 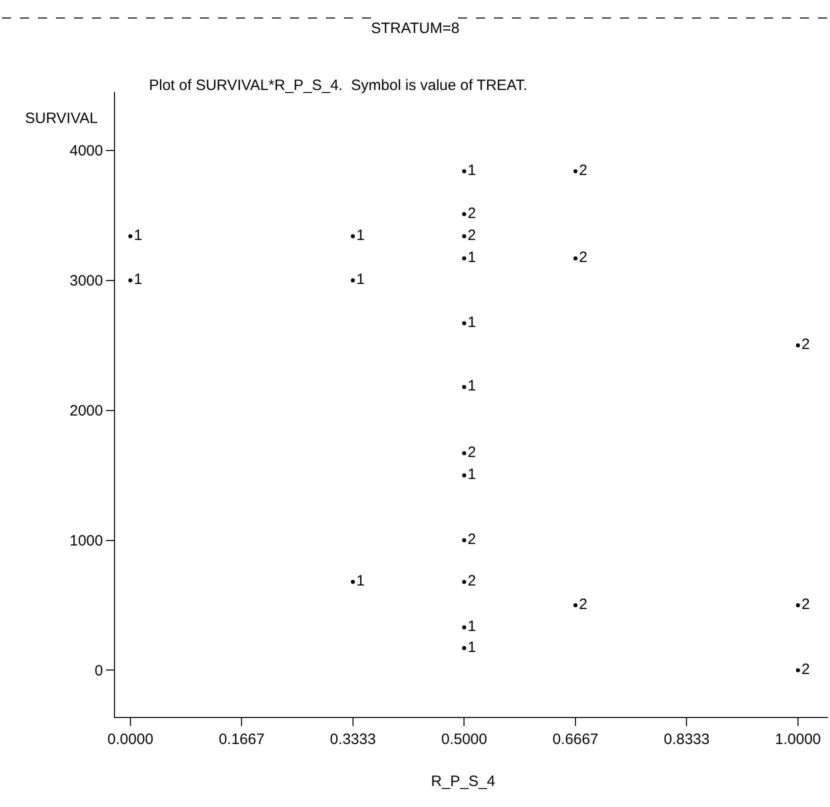 I want to click on series-label: 1, so click(x=472, y=627).